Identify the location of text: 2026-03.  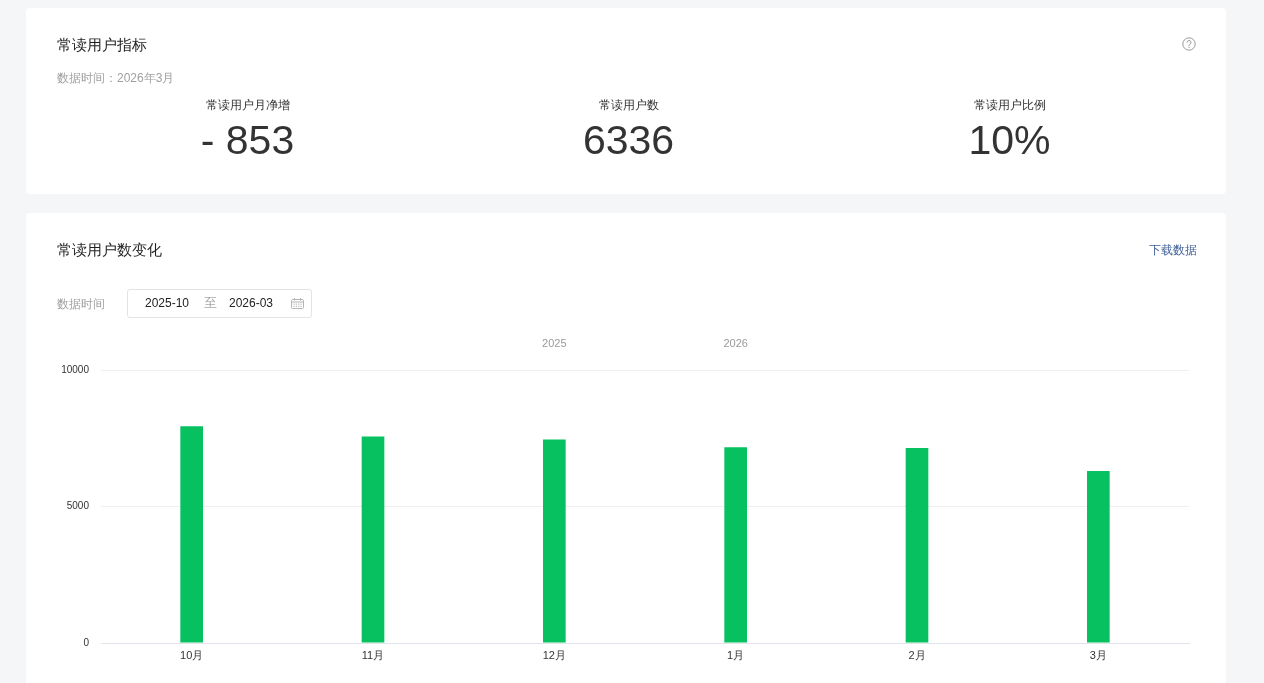
(251, 303).